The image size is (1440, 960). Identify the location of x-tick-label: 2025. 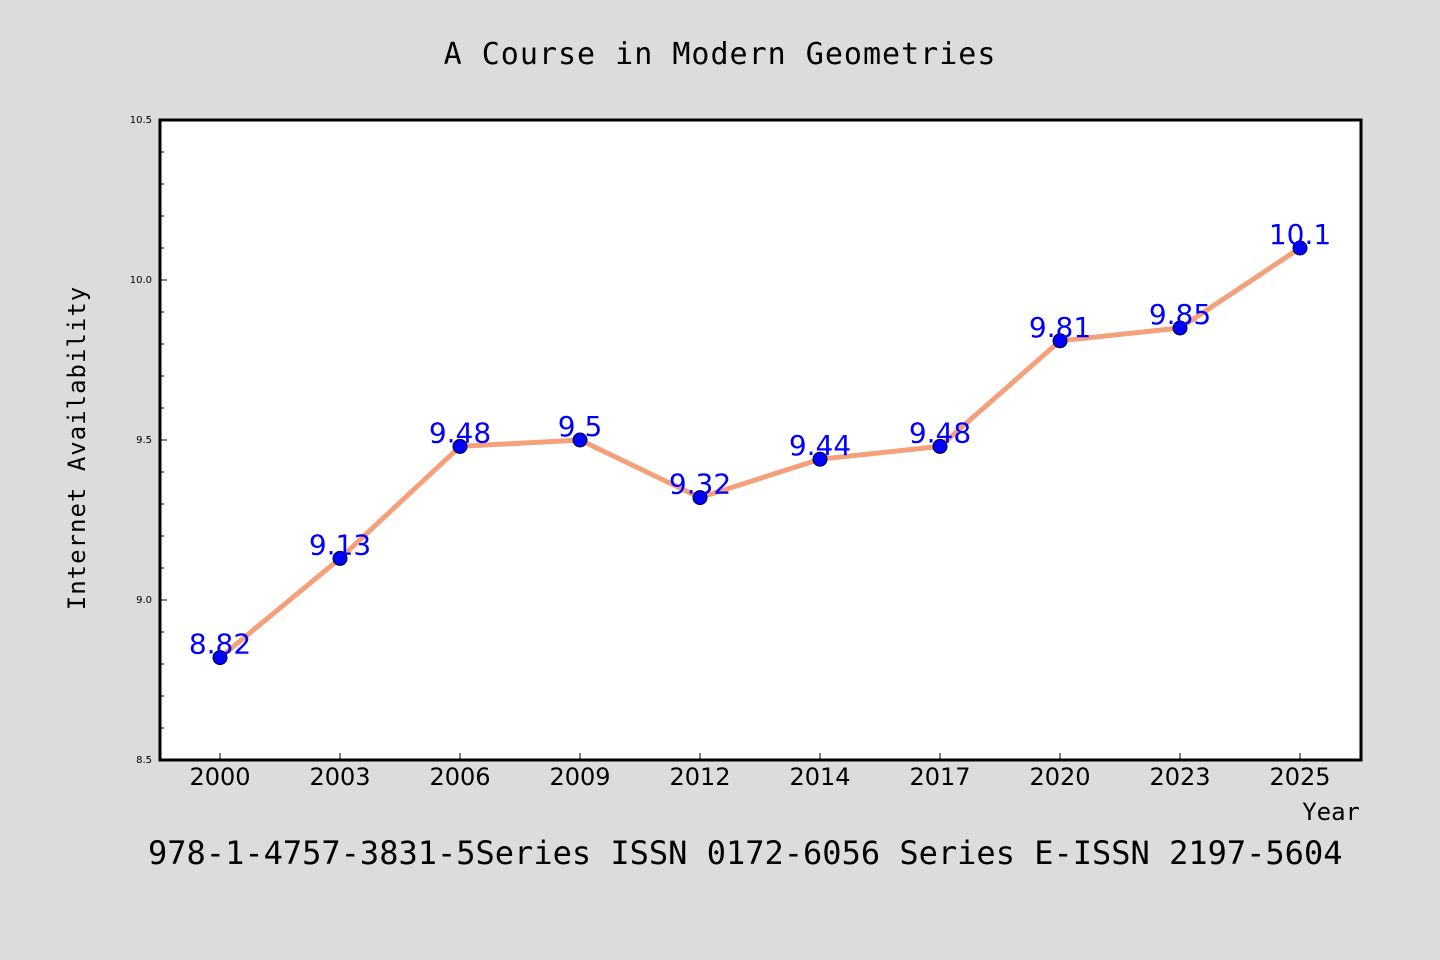
(1299, 777).